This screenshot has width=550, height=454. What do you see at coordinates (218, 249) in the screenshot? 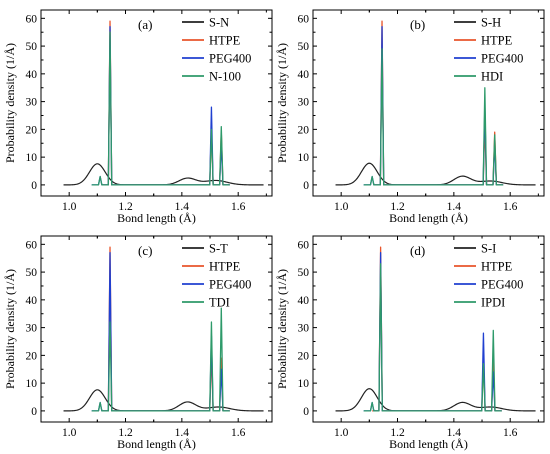
I see `legend-label: S-T` at bounding box center [218, 249].